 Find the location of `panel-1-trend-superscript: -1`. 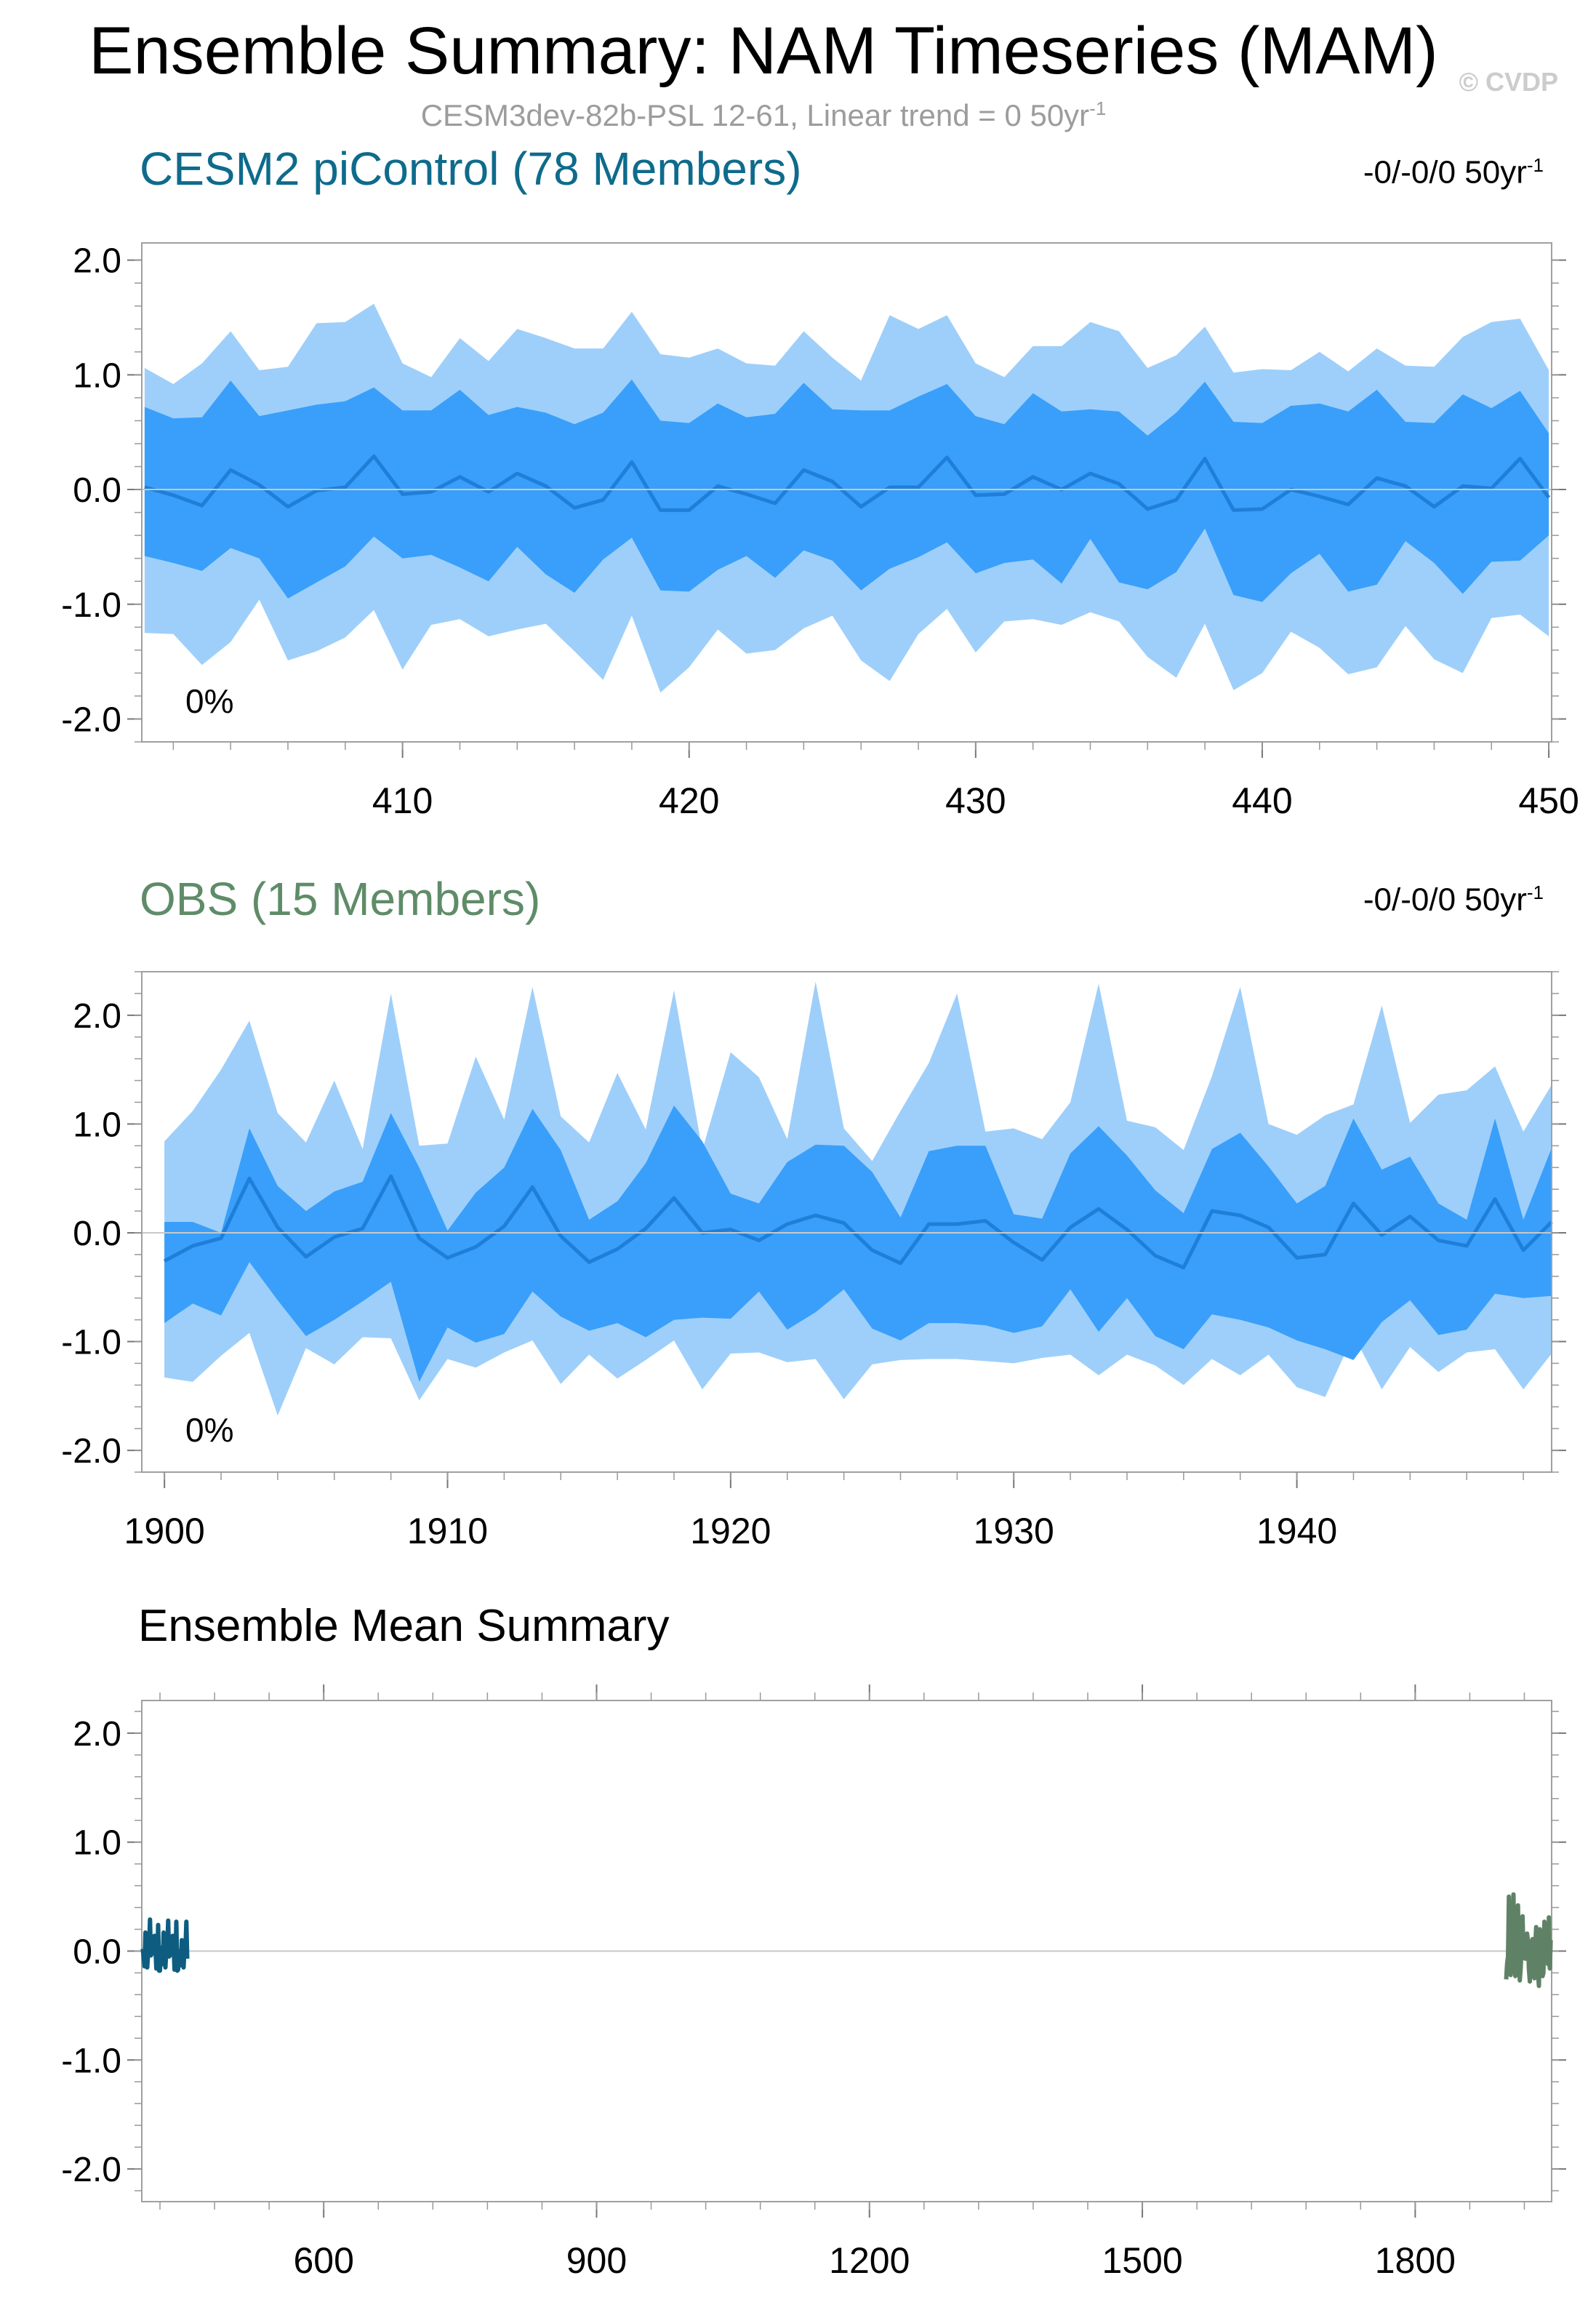

panel-1-trend-superscript: -1 is located at coordinates (1535, 165).